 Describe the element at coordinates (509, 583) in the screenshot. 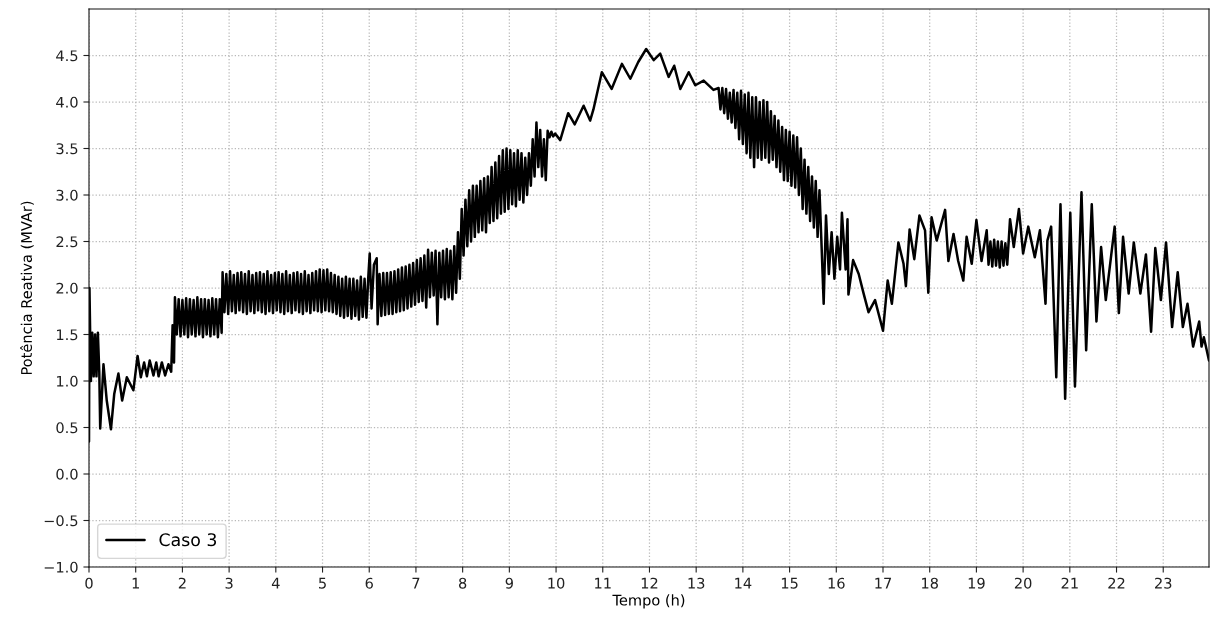

I see `x-tick-label: 9` at that location.